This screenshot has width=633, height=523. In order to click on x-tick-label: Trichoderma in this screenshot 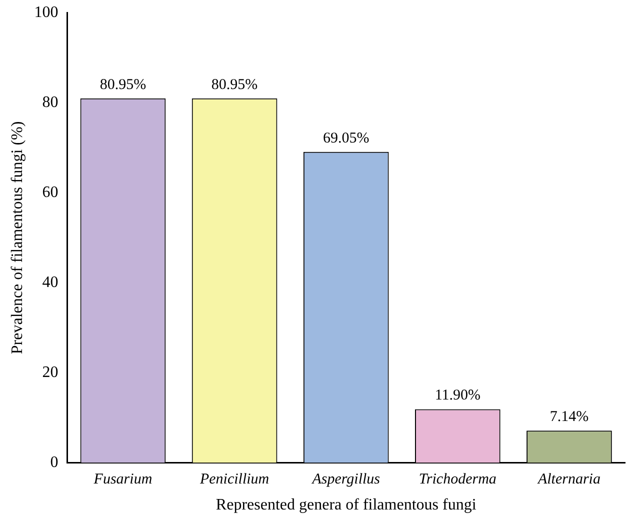, I will do `click(457, 480)`.